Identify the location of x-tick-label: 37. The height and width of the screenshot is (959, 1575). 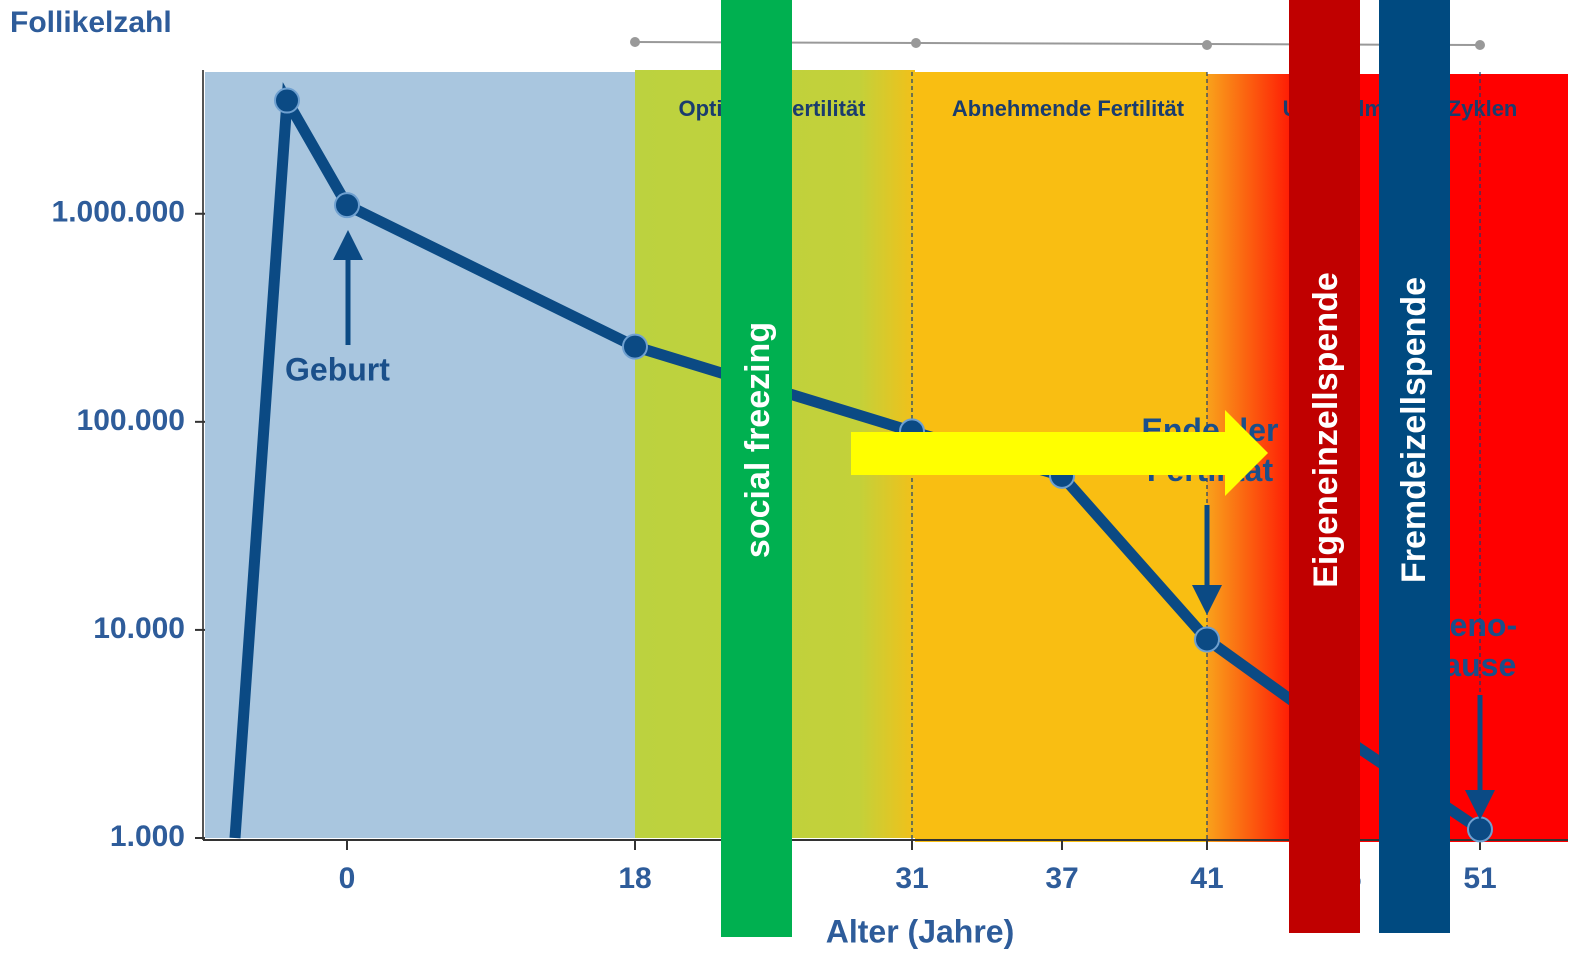
(1061, 878).